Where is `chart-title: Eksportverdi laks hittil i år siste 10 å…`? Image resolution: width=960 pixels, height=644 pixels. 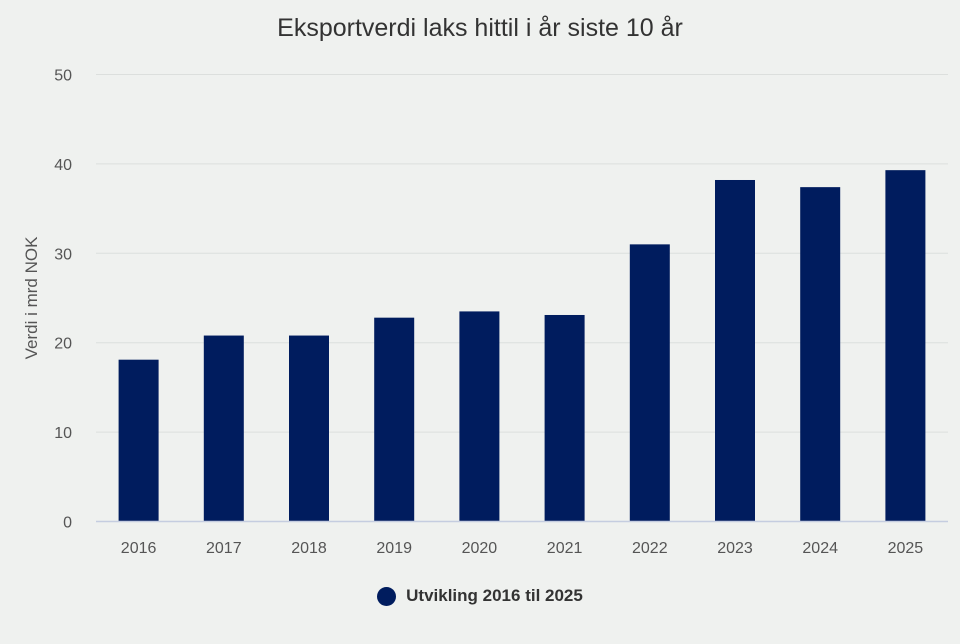 chart-title: Eksportverdi laks hittil i år siste 10 å… is located at coordinates (480, 28).